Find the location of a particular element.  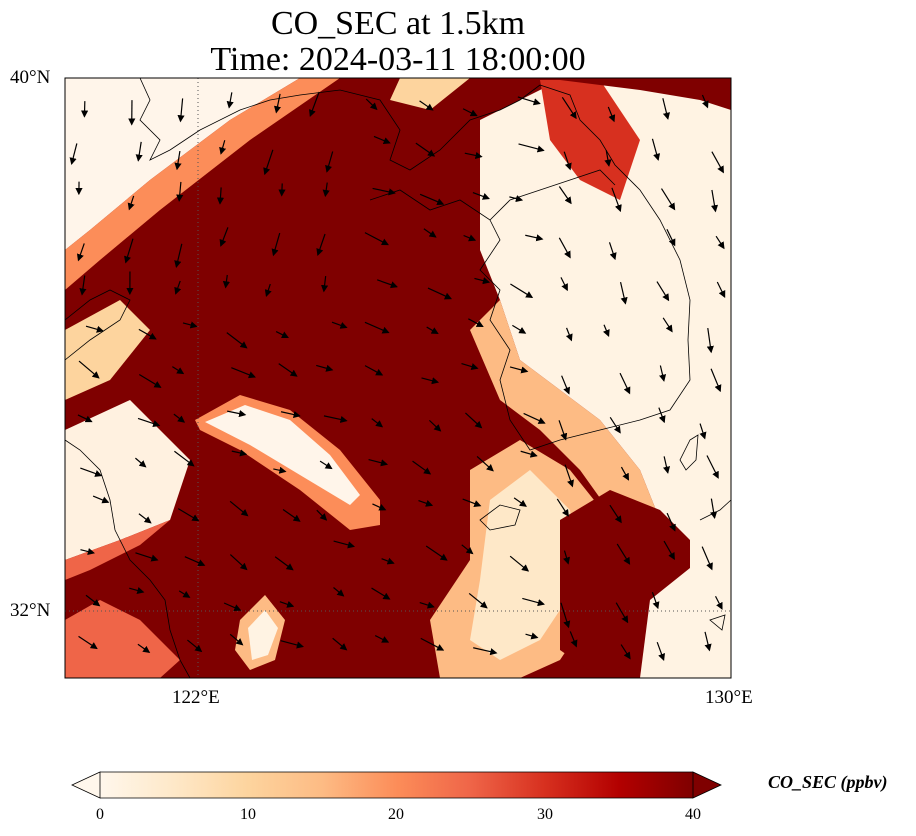

colorbar-tick-20: 20 is located at coordinates (396, 814).